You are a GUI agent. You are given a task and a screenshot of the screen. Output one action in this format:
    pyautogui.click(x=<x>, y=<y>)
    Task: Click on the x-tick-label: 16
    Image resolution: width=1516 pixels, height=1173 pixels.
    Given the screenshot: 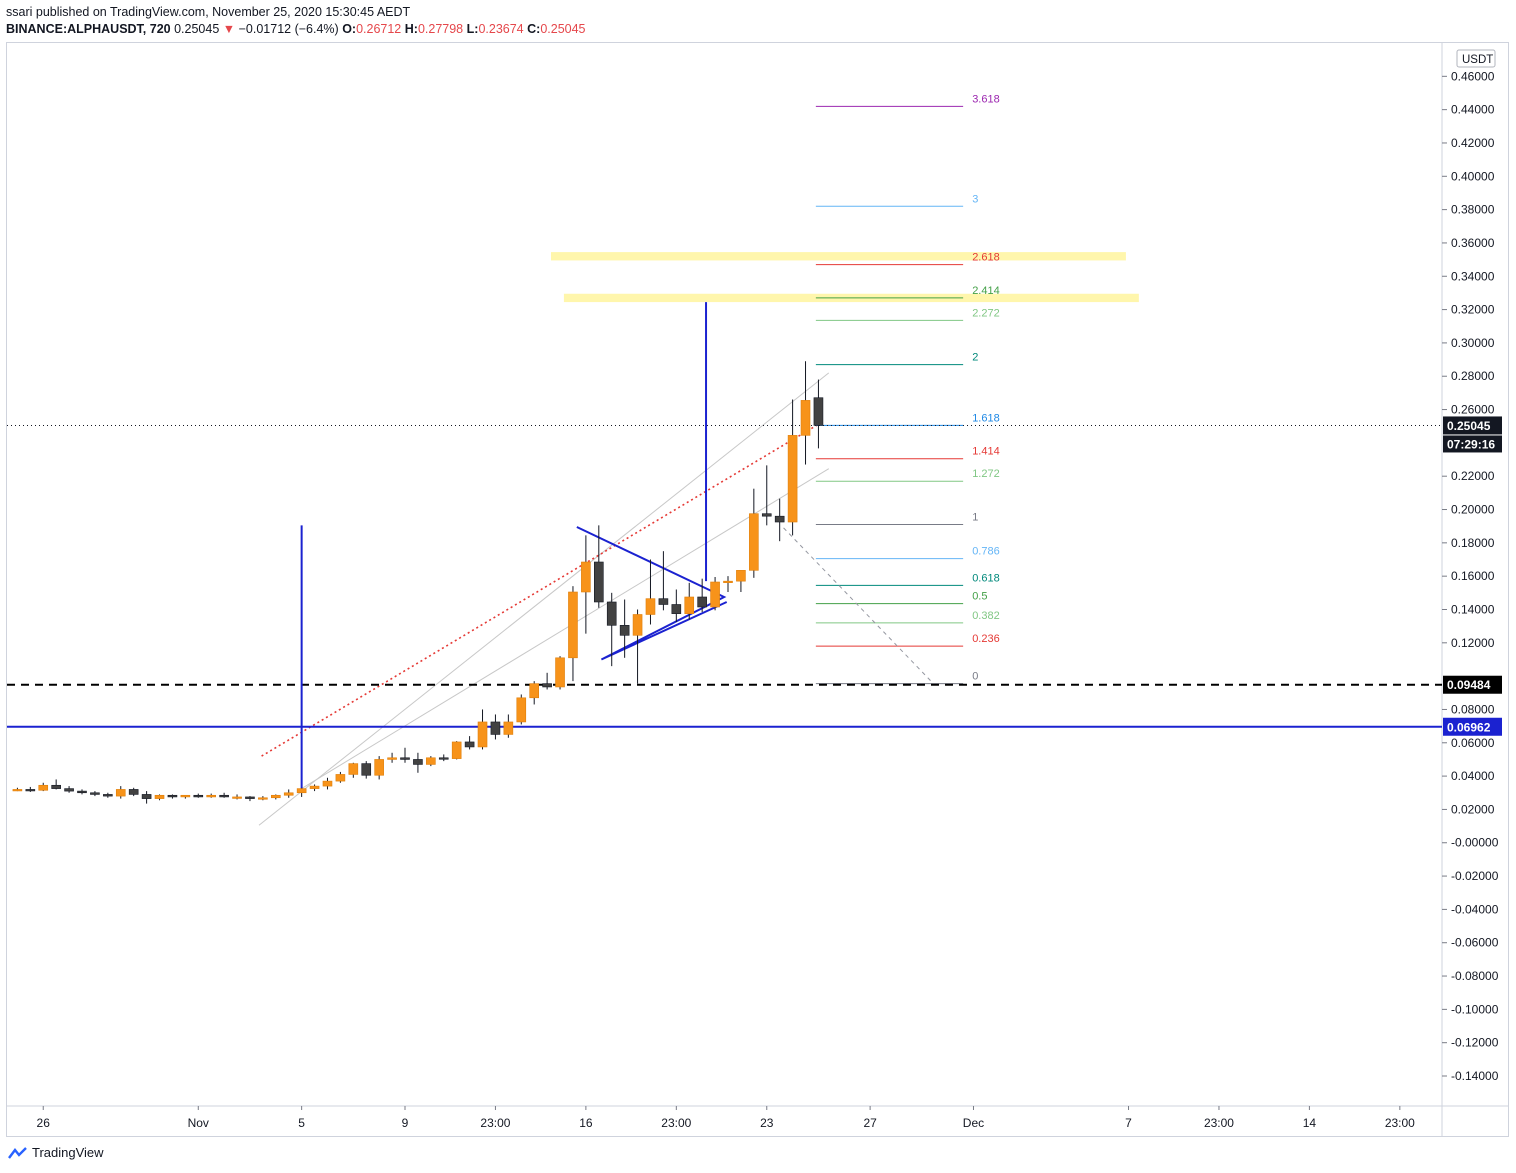 What is the action you would take?
    pyautogui.click(x=586, y=1123)
    